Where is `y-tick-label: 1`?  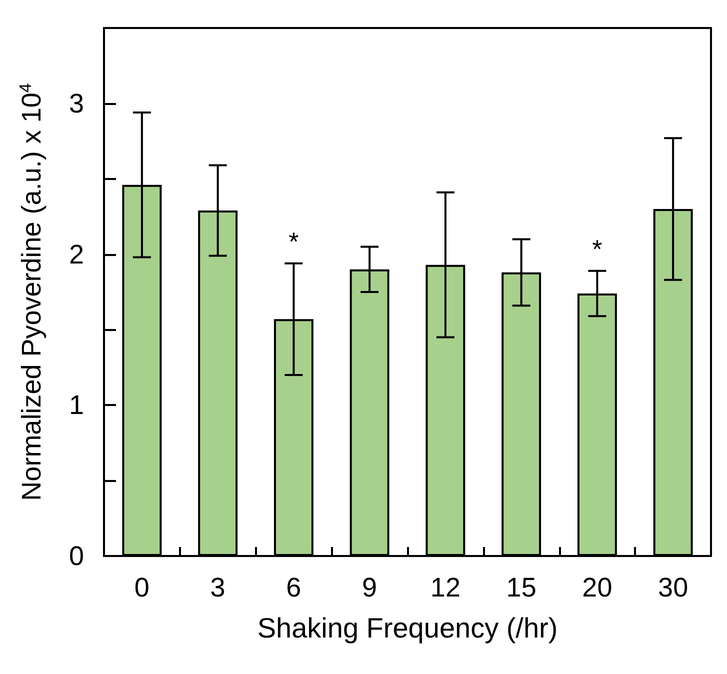 y-tick-label: 1 is located at coordinates (76, 405).